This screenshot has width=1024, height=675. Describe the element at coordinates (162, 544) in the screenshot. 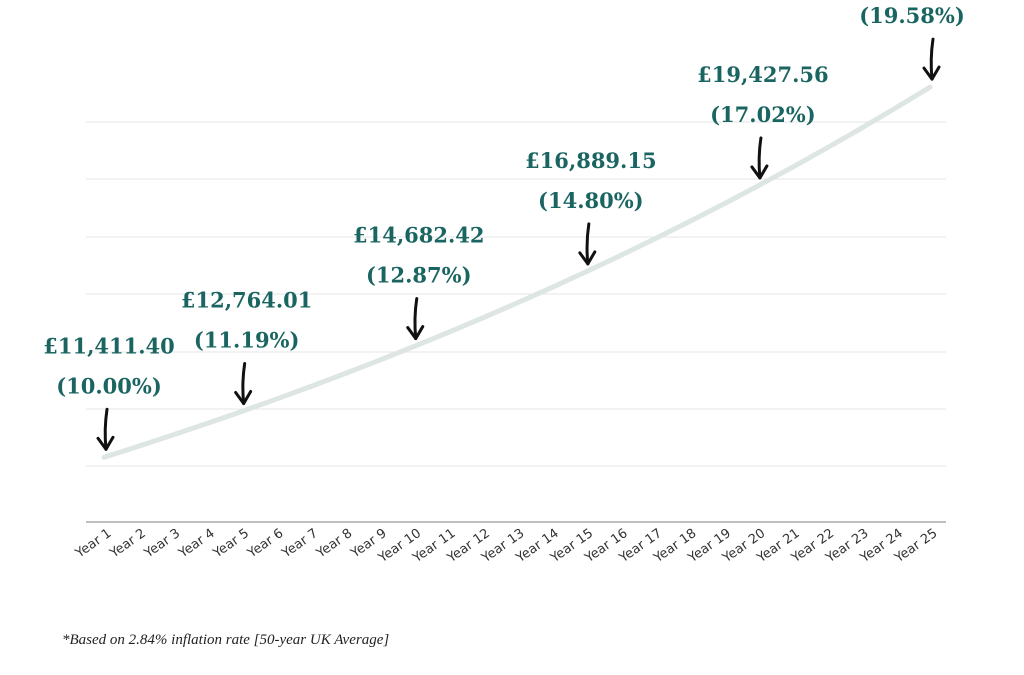

I see `x-tick-label: Year 3` at that location.